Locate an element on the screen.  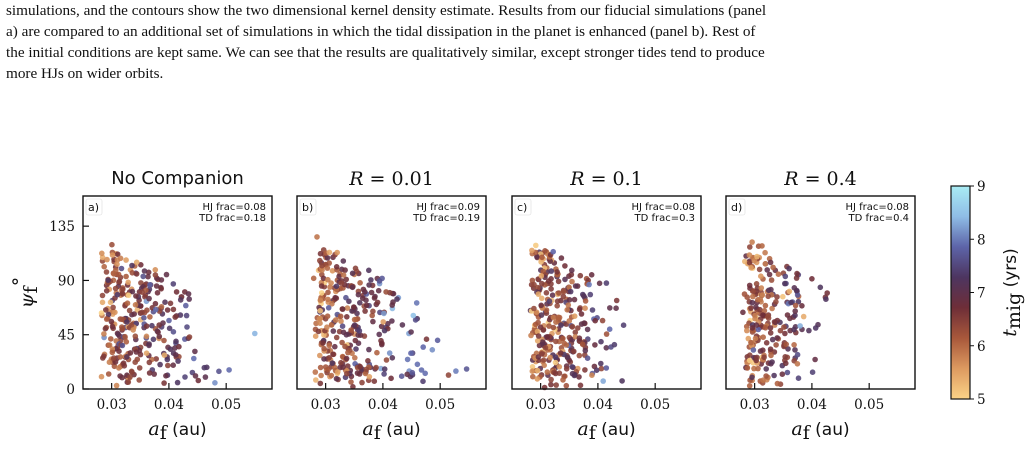
panel-title-symbol: R is located at coordinates (355, 179).